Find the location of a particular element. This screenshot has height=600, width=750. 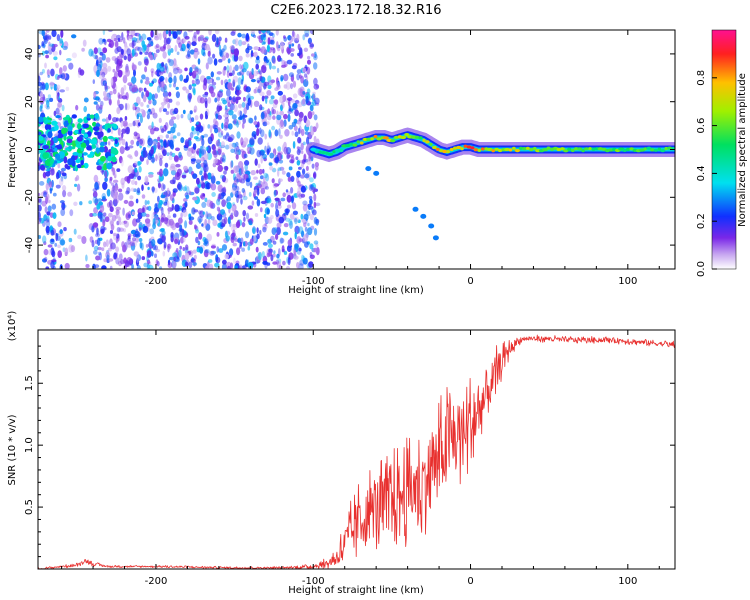

x-tick-label: -200 is located at coordinates (156, 581).